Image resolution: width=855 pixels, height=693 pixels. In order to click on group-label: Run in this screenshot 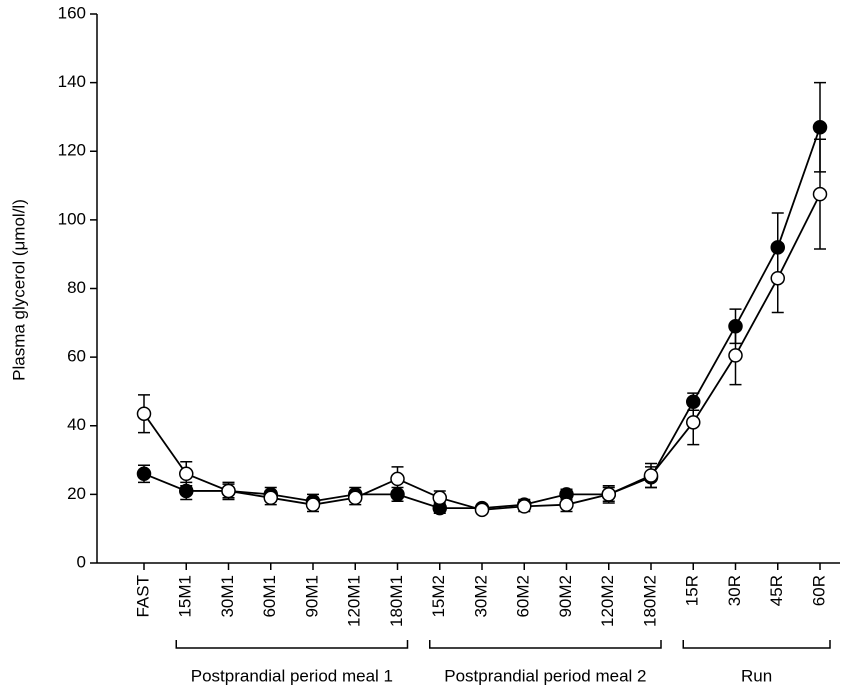, I will do `click(756, 675)`.